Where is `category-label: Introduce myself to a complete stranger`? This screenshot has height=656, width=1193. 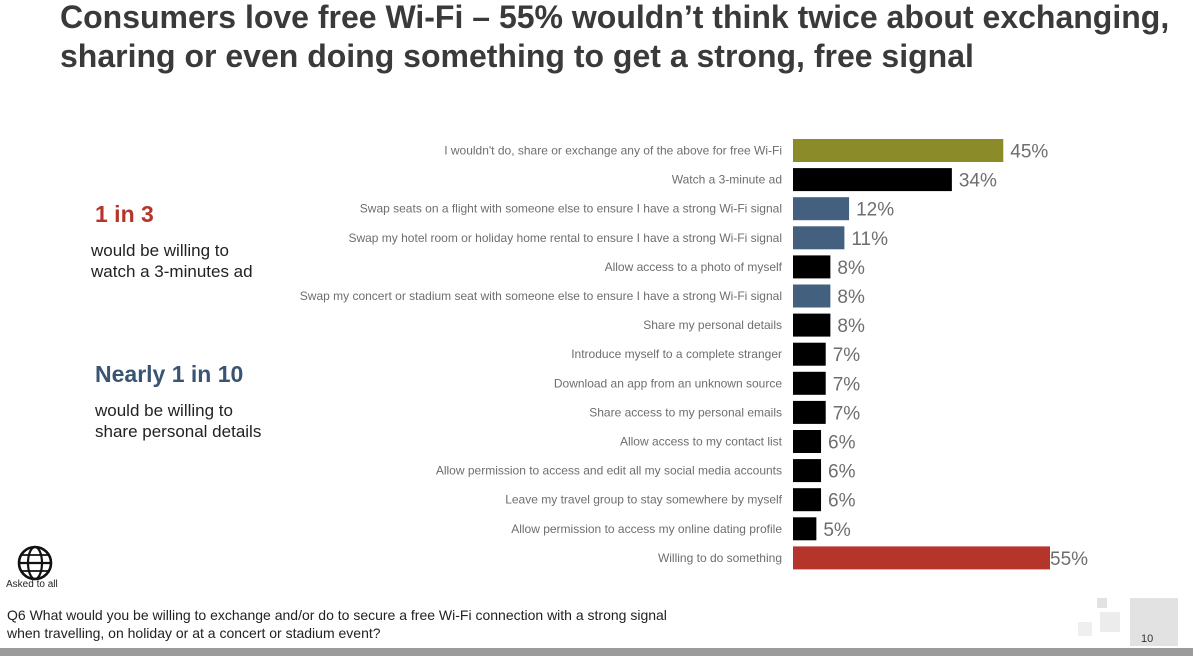
category-label: Introduce myself to a complete stranger is located at coordinates (676, 354).